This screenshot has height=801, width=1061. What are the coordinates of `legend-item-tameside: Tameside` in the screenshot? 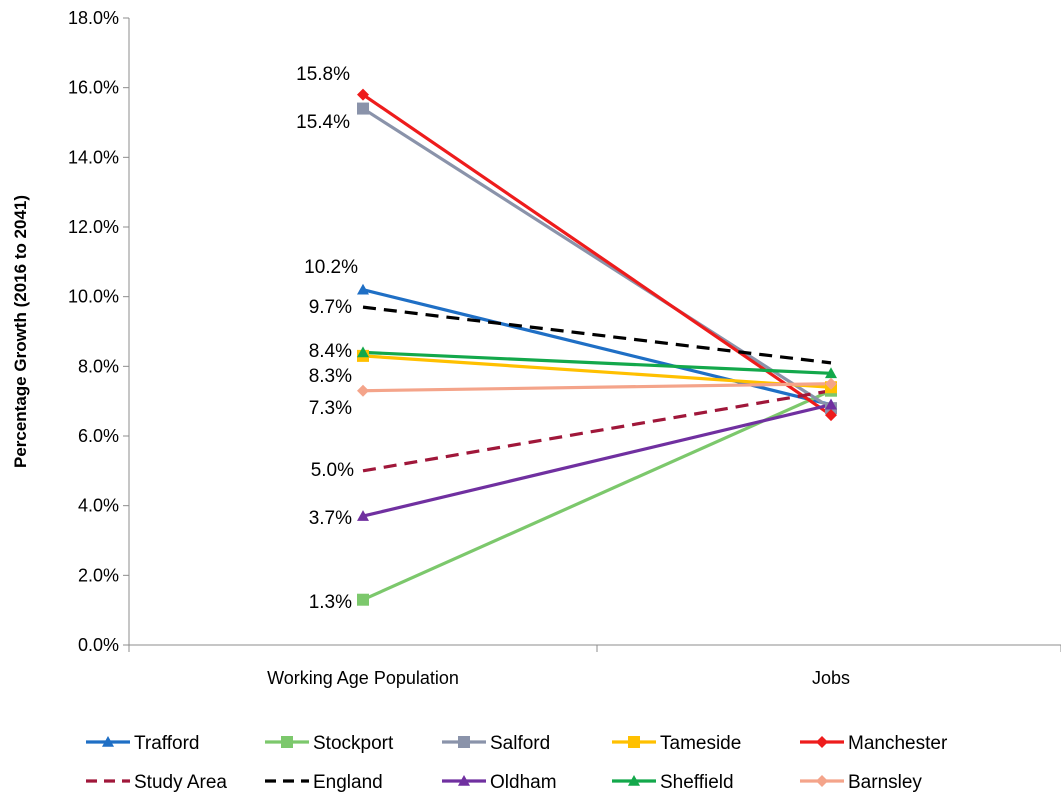 It's located at (676, 743).